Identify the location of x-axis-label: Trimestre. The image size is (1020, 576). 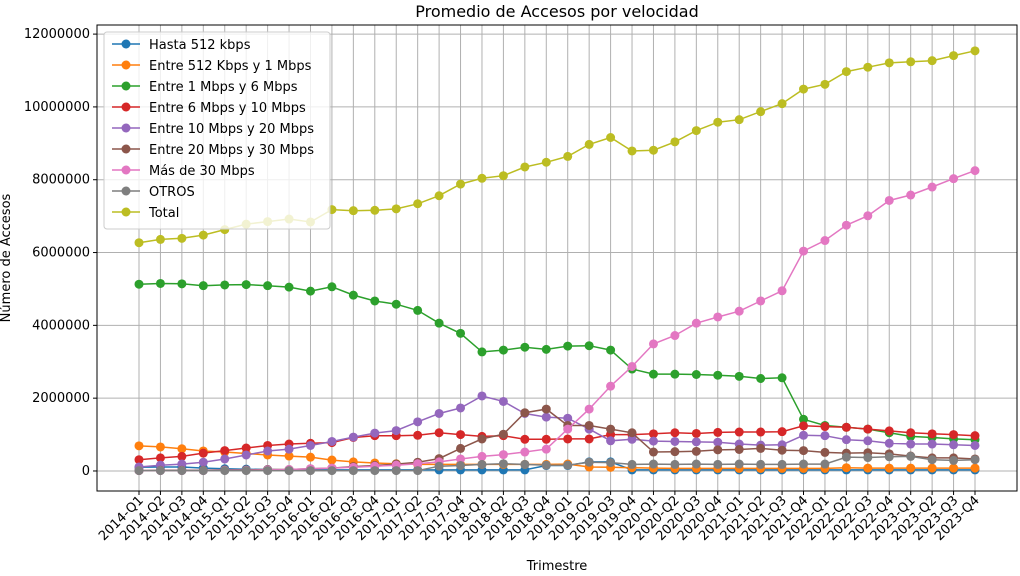
(557, 566).